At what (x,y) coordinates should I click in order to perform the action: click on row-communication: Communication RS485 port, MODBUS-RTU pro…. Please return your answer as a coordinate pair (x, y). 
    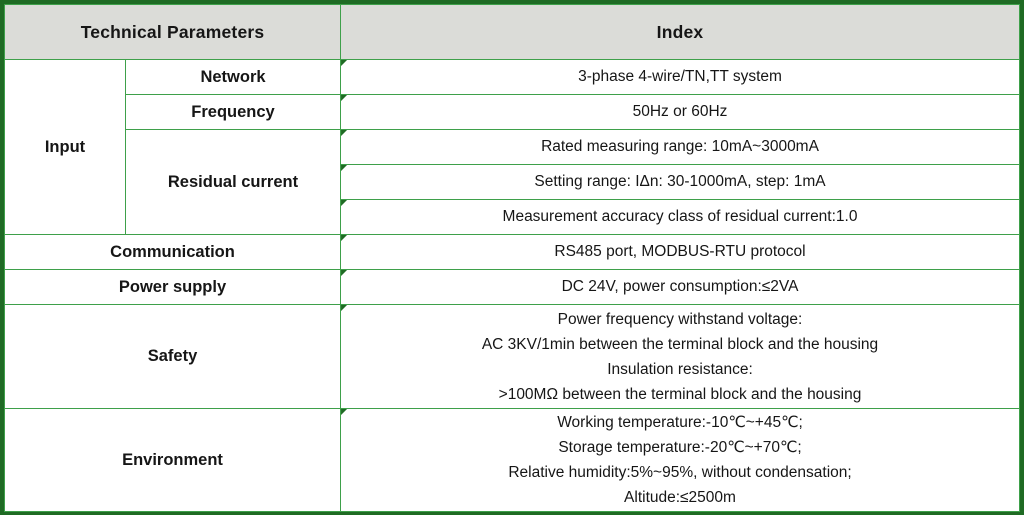
    Looking at the image, I should click on (511, 252).